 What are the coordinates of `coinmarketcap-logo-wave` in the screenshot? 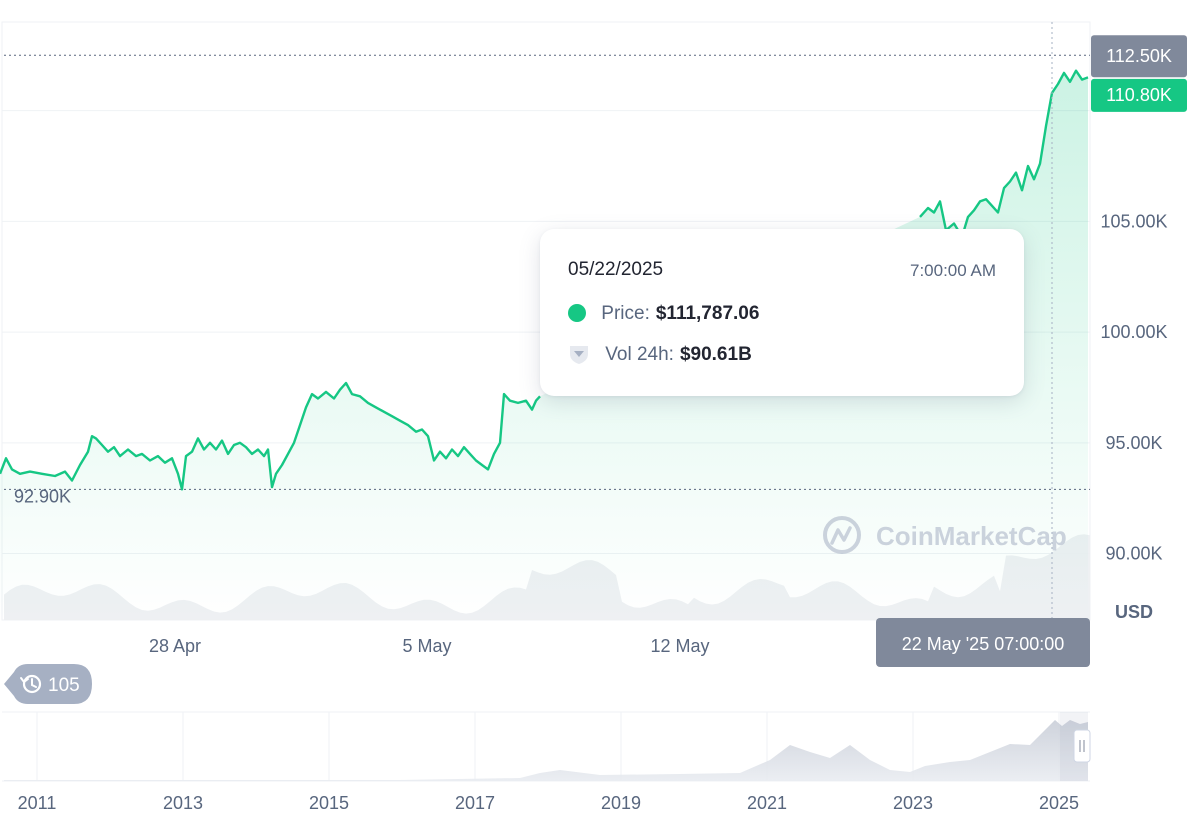 It's located at (841, 535).